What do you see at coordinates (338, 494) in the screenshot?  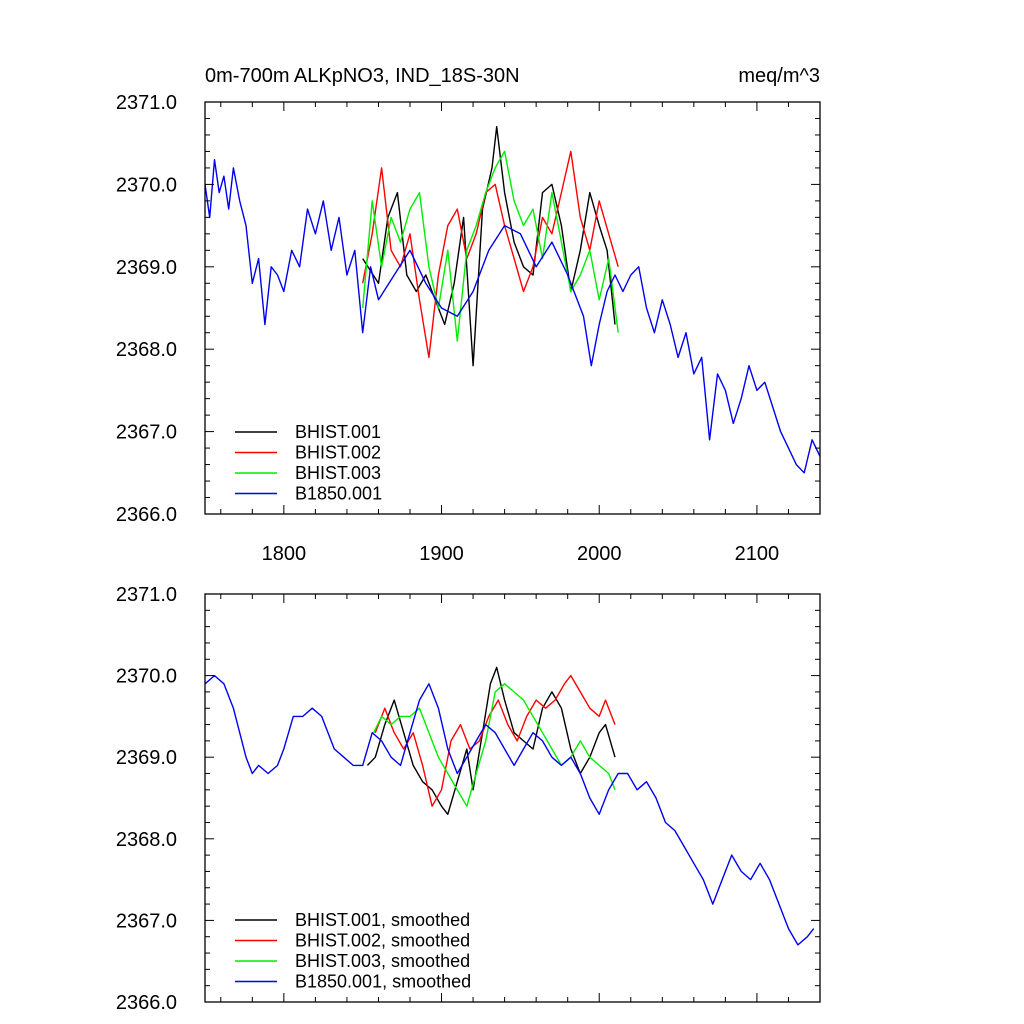 I see `legend-label: B1850.001` at bounding box center [338, 494].